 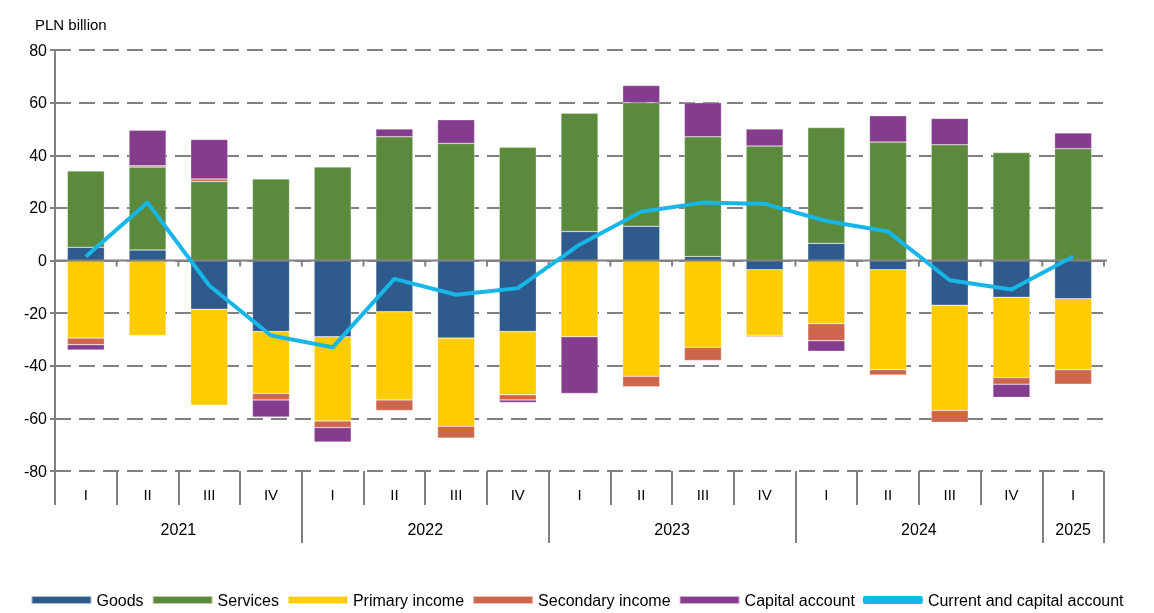 What do you see at coordinates (43, 260) in the screenshot?
I see `y-tick-label: 0` at bounding box center [43, 260].